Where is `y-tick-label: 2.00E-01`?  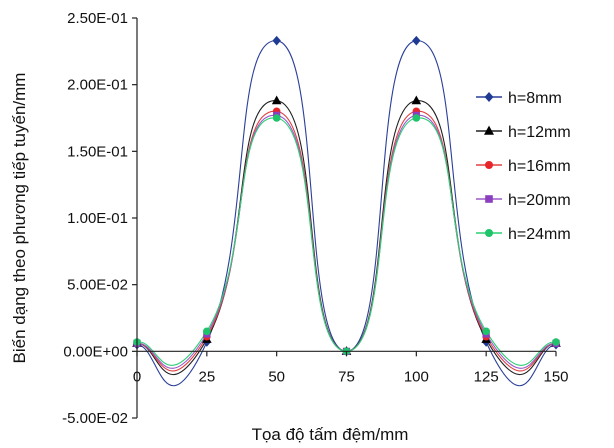 y-tick-label: 2.00E-01 is located at coordinates (97, 85).